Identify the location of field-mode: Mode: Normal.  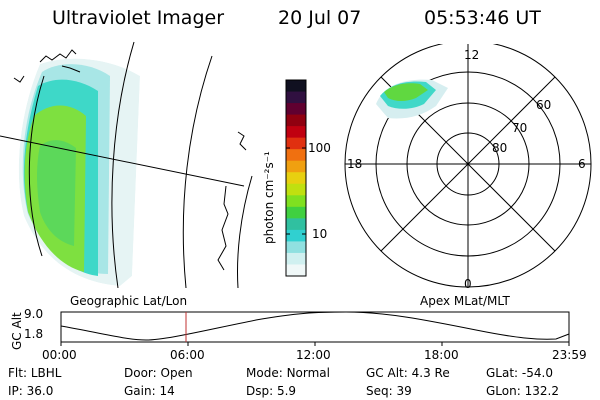
(288, 373).